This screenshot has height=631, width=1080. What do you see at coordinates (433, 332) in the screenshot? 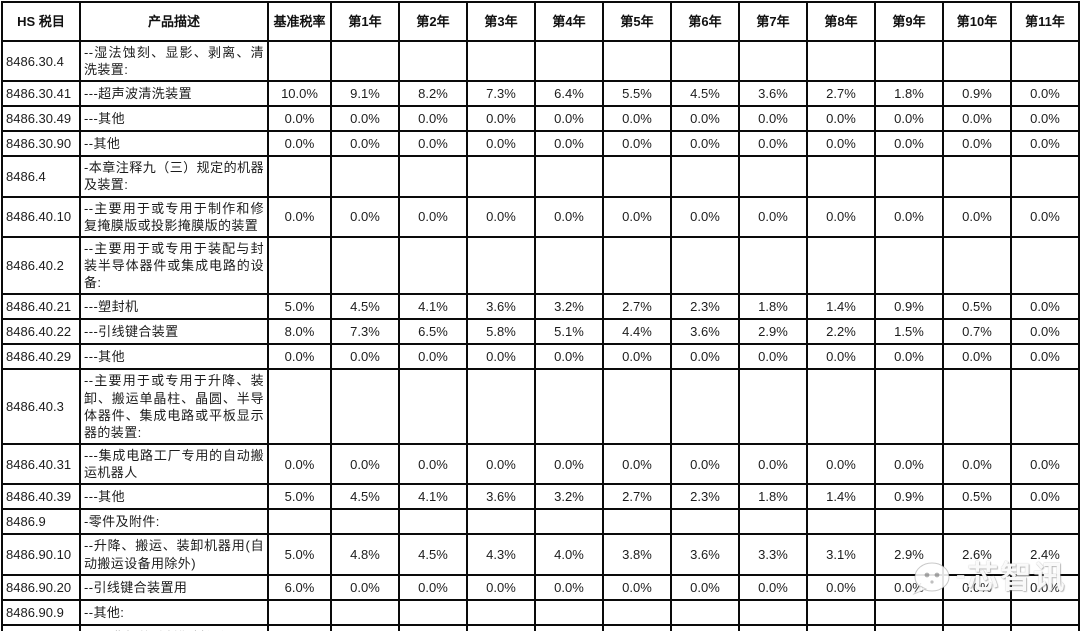
I see `year-2-rate-cell: 6.5%` at bounding box center [433, 332].